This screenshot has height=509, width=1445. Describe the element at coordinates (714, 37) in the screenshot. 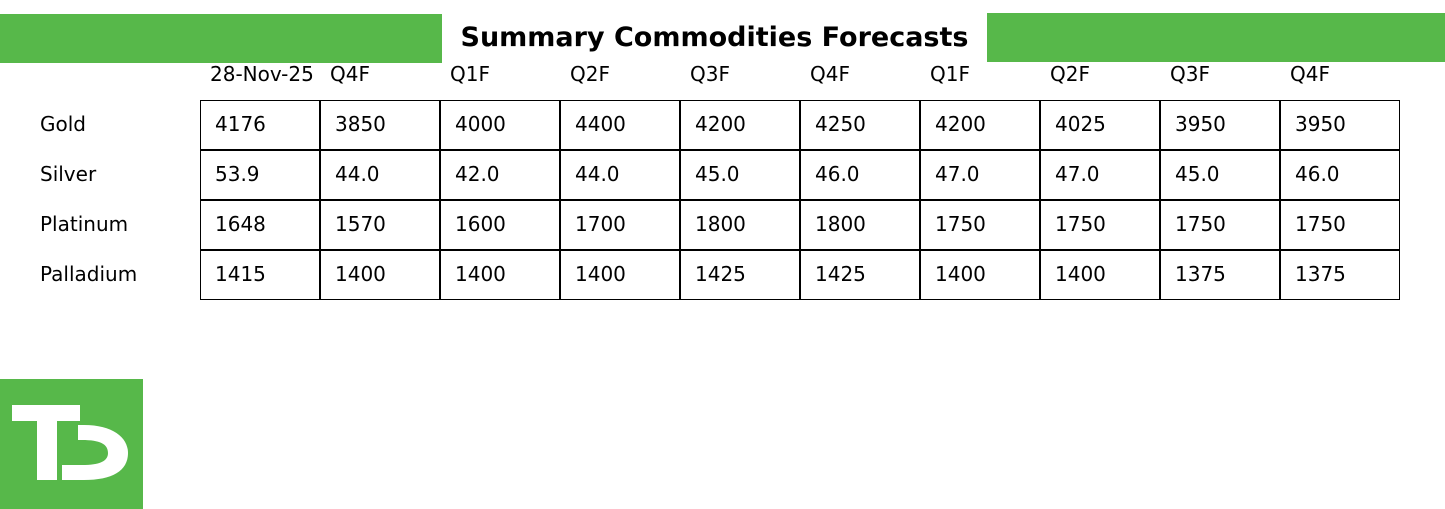

I see `title: Summary Commodities Forecasts` at that location.